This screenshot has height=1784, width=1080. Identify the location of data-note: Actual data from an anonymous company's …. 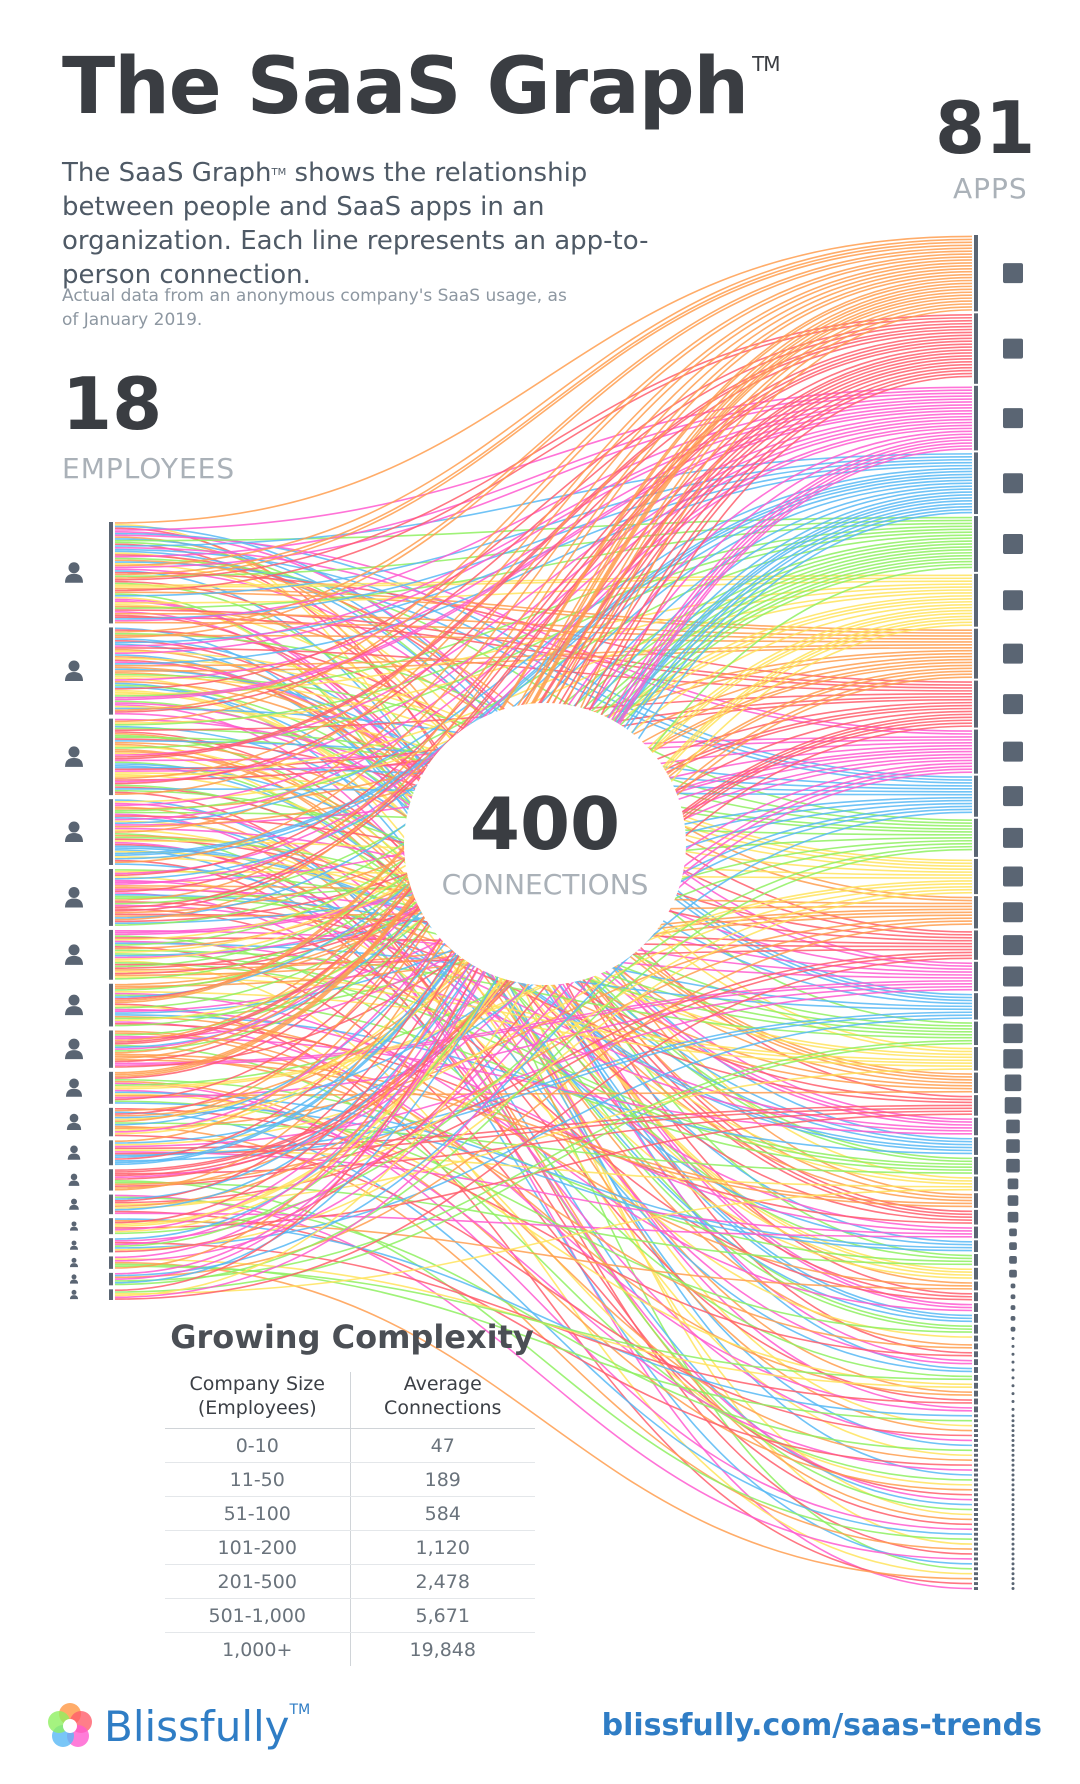
(314, 308).